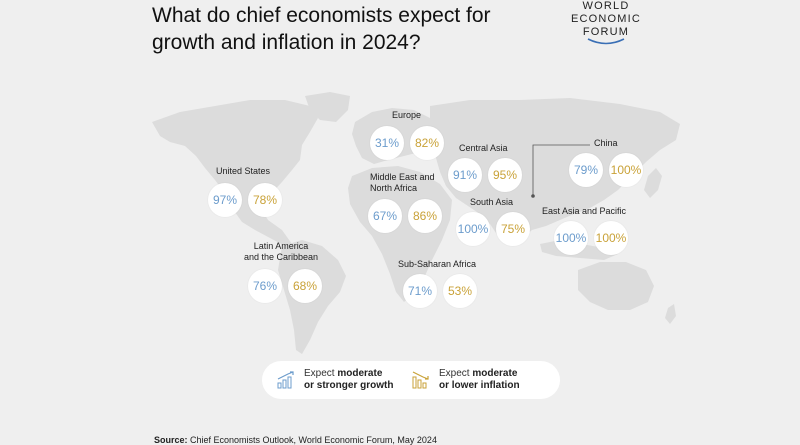  I want to click on china-connector-dot, so click(533, 196).